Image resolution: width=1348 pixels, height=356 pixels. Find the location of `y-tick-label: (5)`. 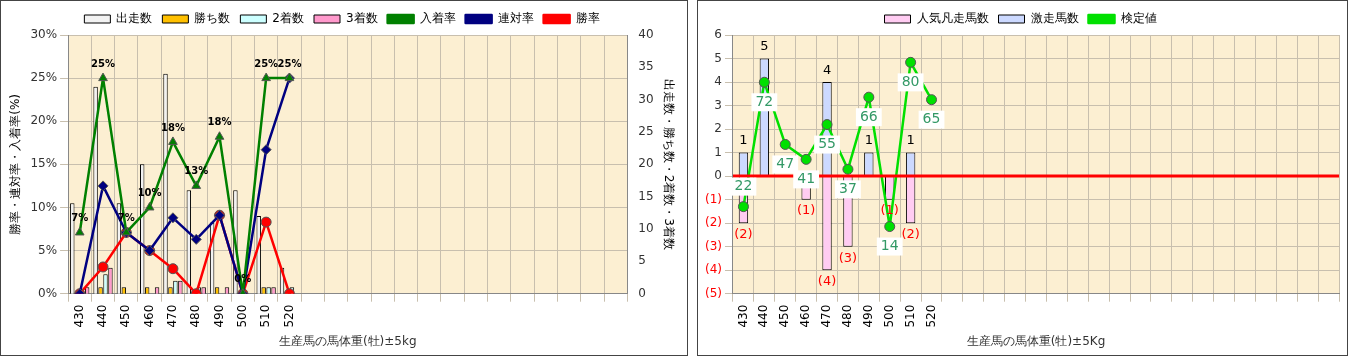

y-tick-label: (5) is located at coordinates (713, 292).